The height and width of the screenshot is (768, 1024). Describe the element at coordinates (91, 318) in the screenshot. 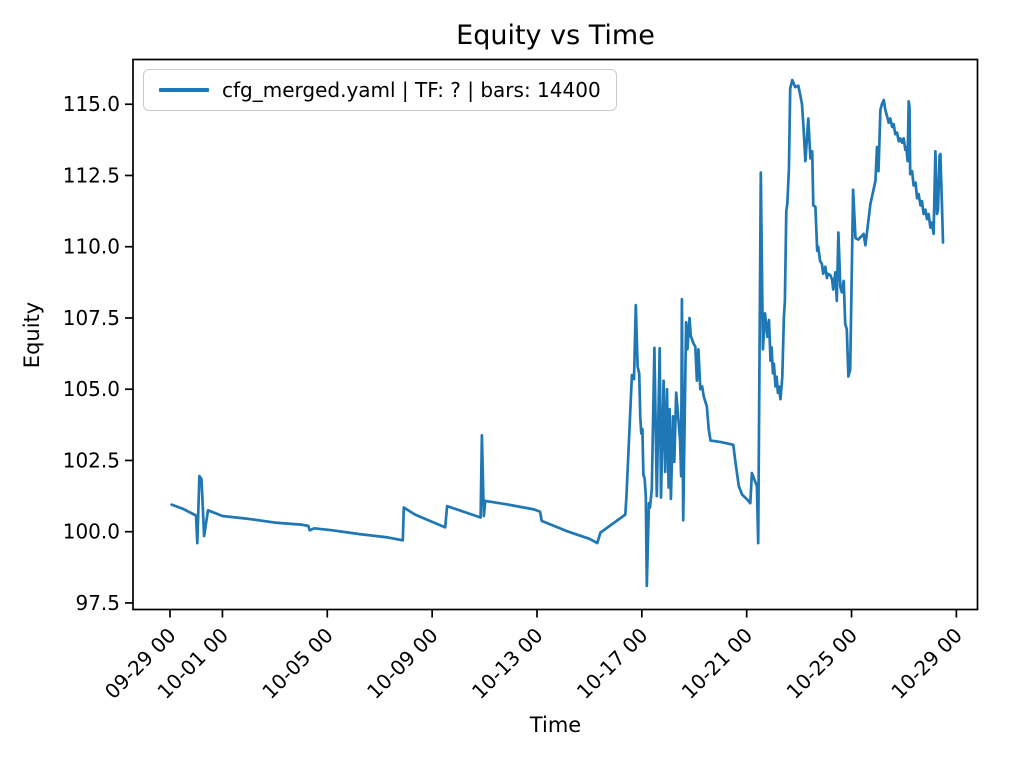

I see `y-tick-label: 107.5` at that location.